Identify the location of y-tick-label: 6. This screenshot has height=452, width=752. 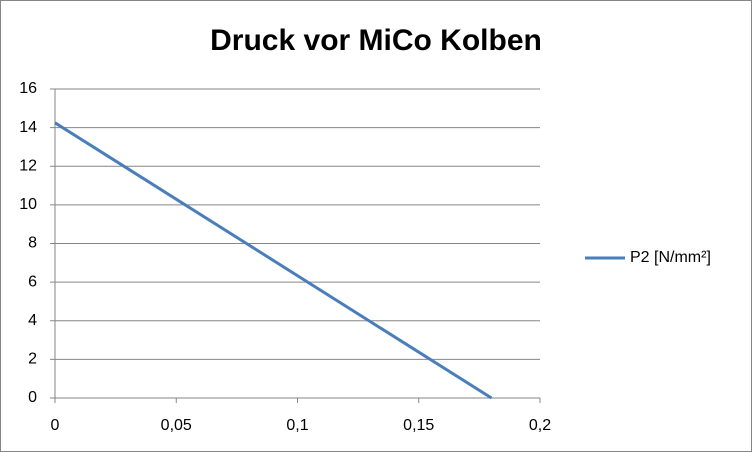
(32, 281).